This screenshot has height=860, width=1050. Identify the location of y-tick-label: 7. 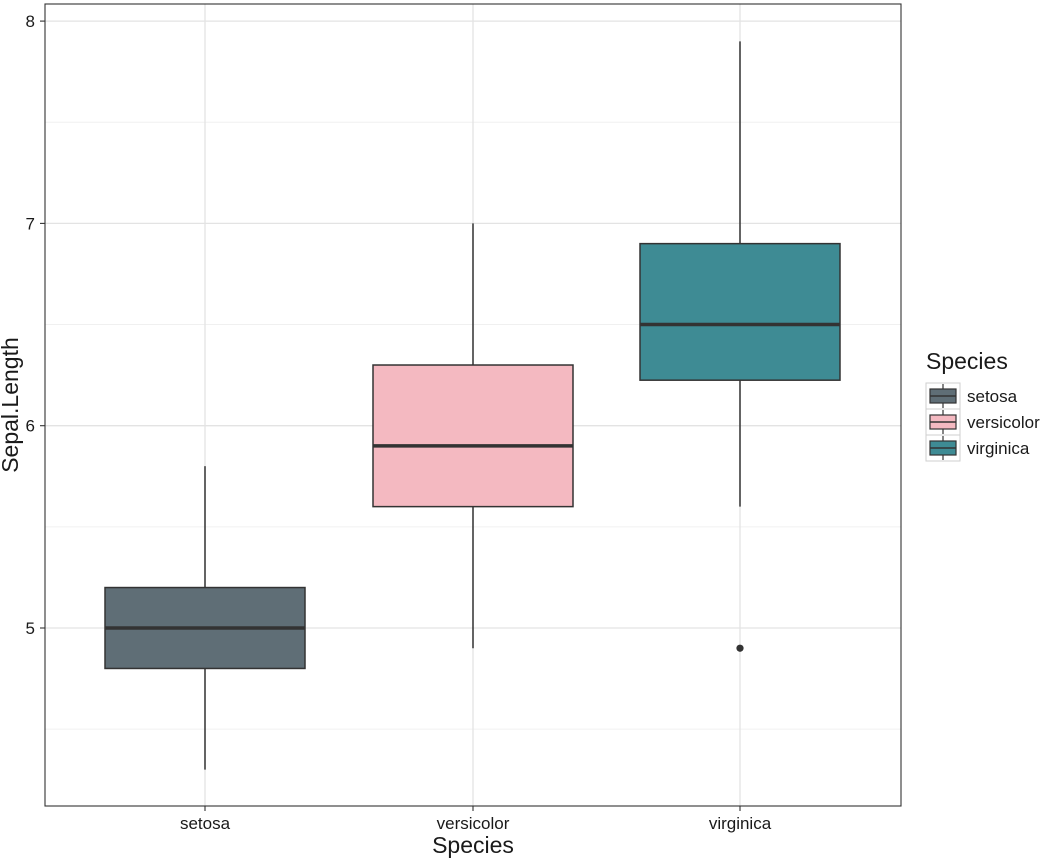
(30, 223).